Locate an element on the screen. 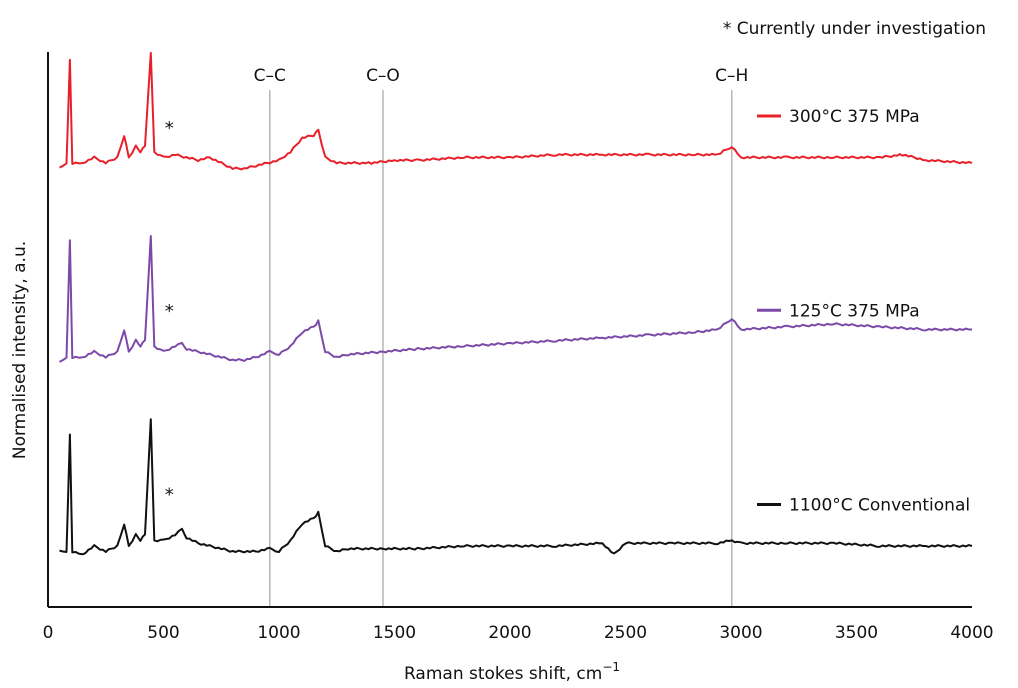  x-tick-labels: 0 500 1000 1500 2000 2500 3000 3500 4000 is located at coordinates (518, 633).